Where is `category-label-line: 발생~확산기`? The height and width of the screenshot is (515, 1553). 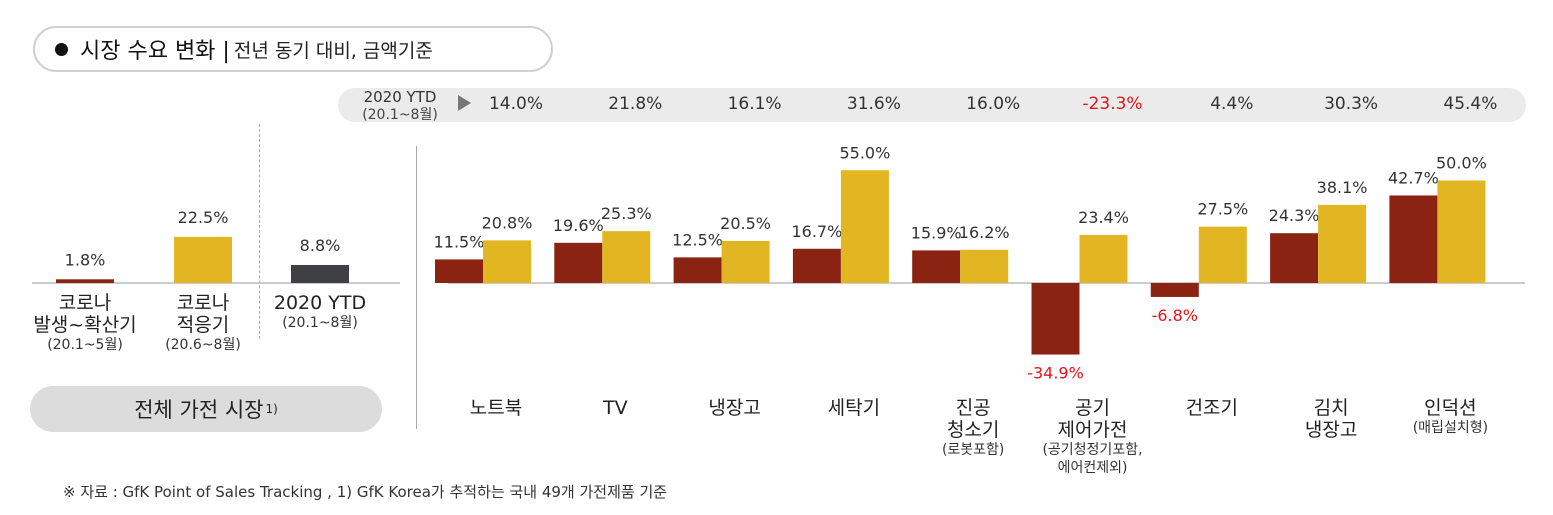
category-label-line: 발생~확산기 is located at coordinates (85, 325).